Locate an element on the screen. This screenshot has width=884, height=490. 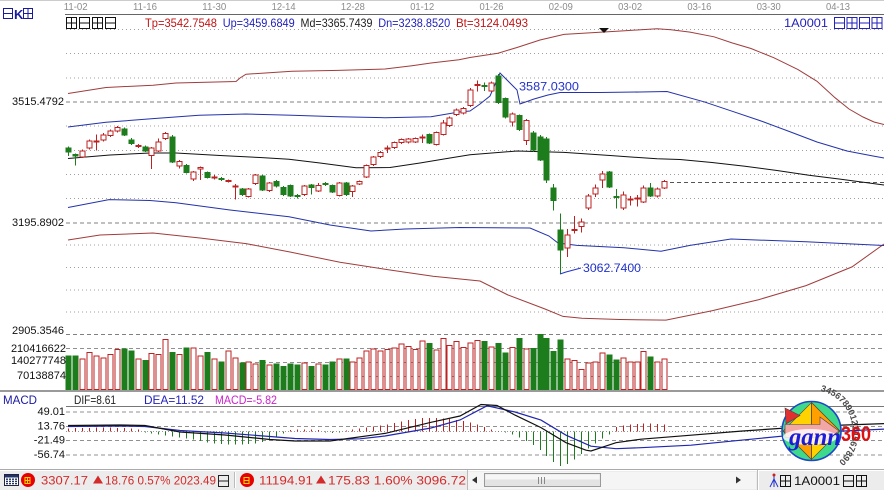
svg-text: 49.01 is located at coordinates (51, 412).